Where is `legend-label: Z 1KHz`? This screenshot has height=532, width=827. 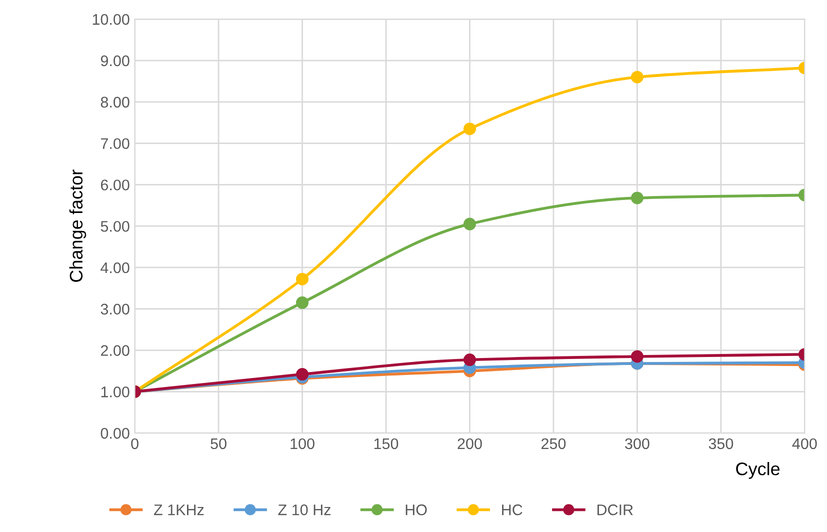 legend-label: Z 1KHz is located at coordinates (179, 510).